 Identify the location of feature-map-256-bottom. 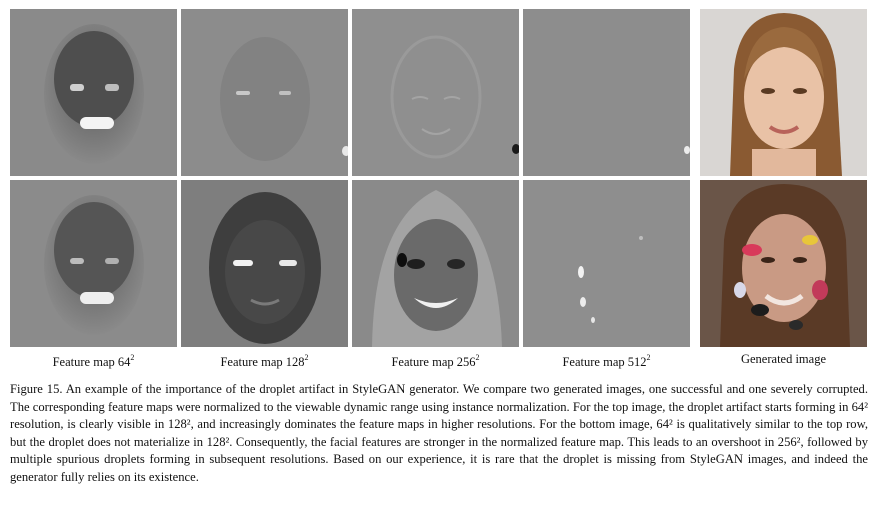
(435, 263).